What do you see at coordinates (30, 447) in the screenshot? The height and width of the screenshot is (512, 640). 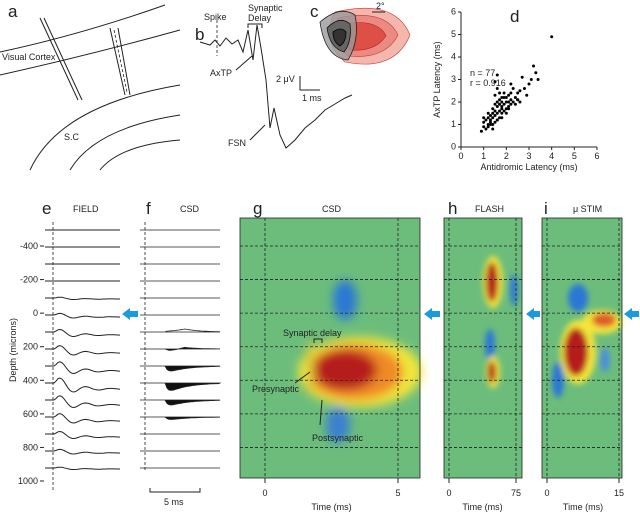 I see `depth-tick-label: 800` at bounding box center [30, 447].